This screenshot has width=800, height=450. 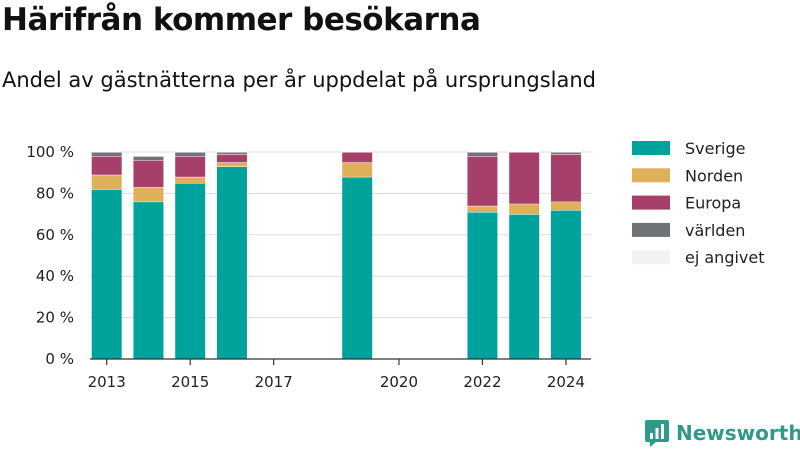 I want to click on legend-label: ej angivet, so click(x=725, y=257).